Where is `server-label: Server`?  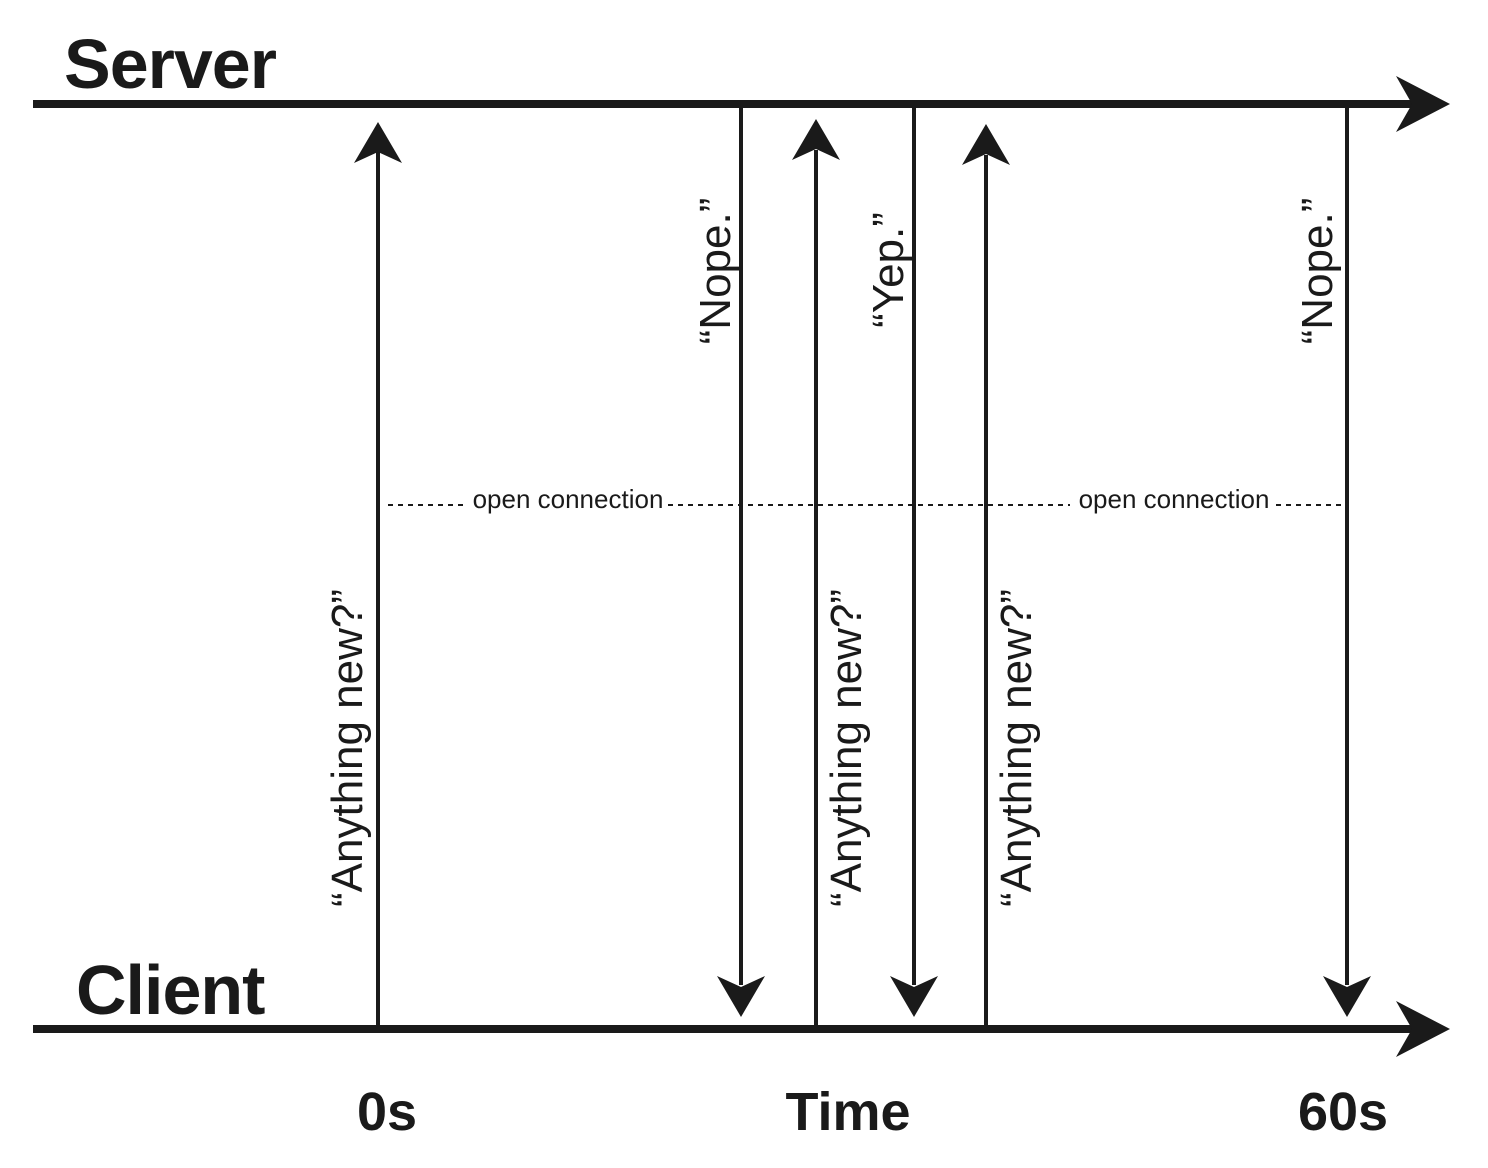
server-label: Server is located at coordinates (170, 64).